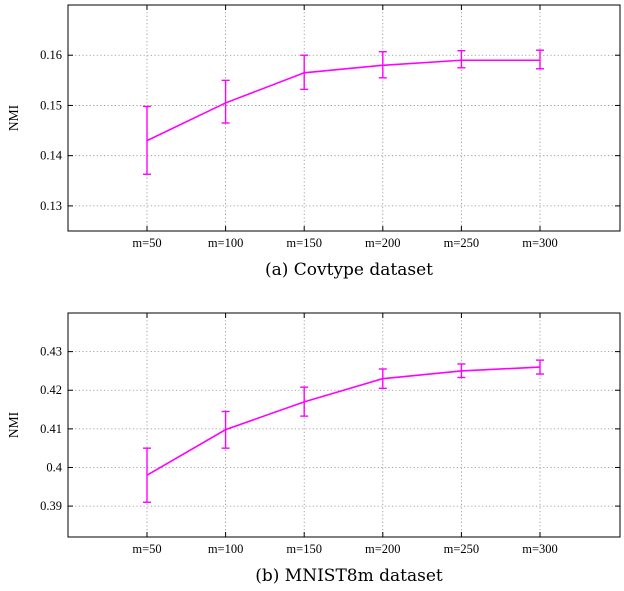 The image size is (624, 591). I want to click on y-tick-label: 0.39, so click(51, 506).